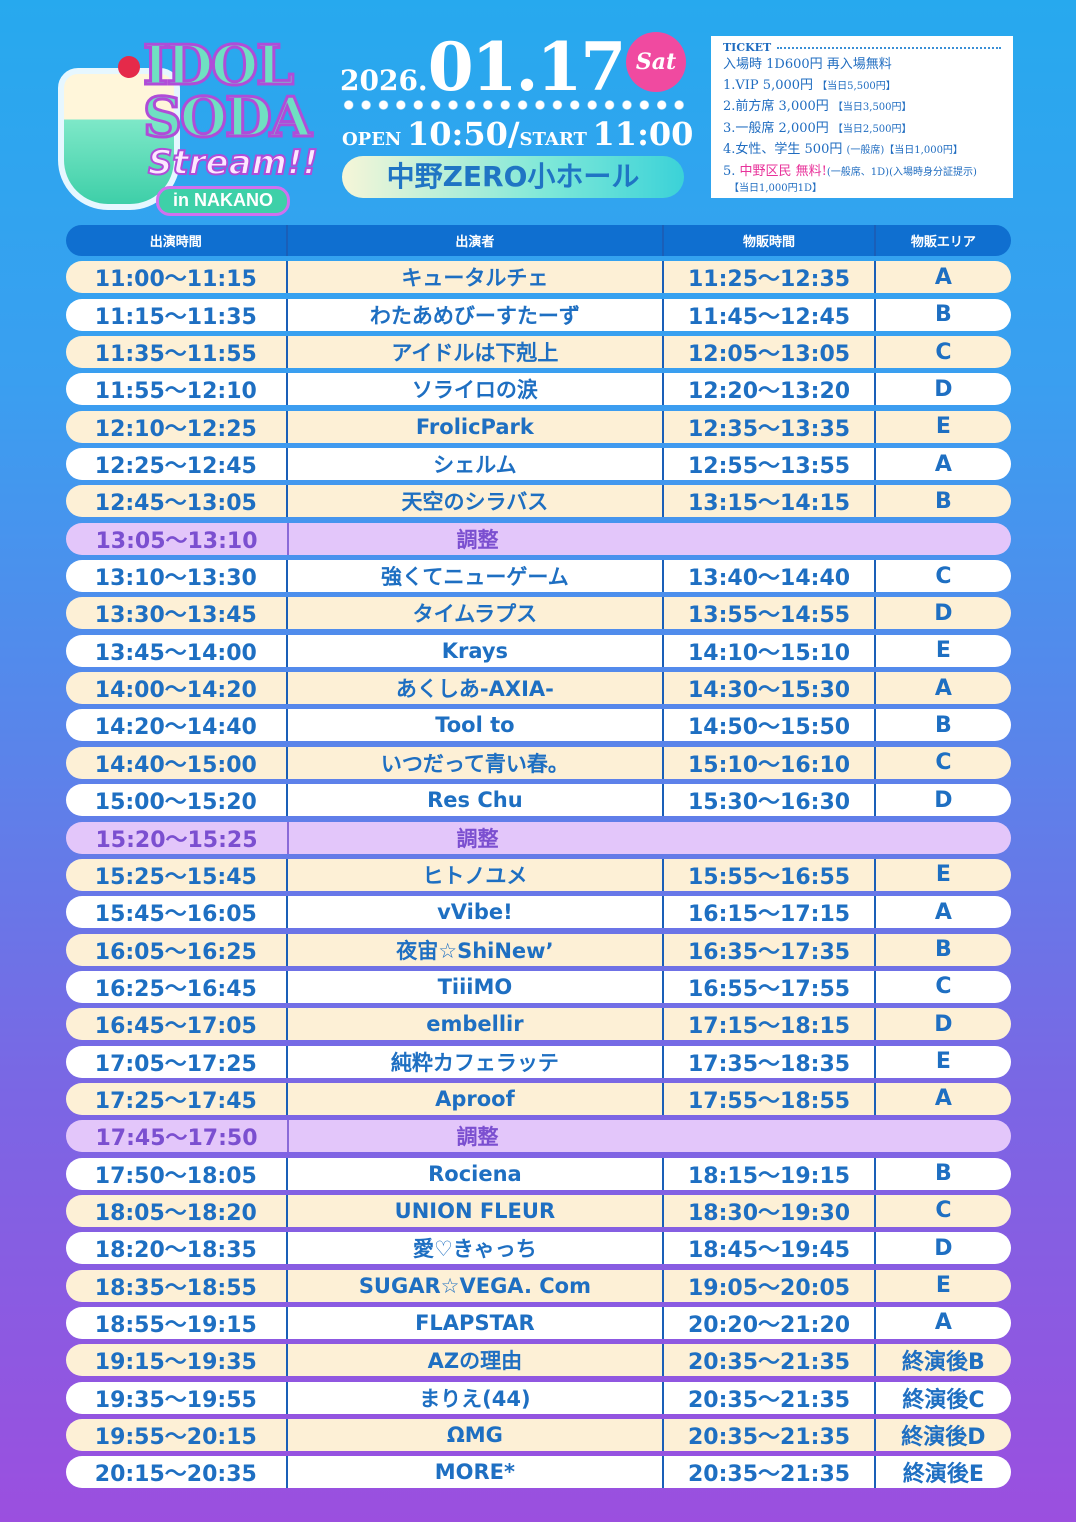 The width and height of the screenshot is (1076, 1522). What do you see at coordinates (175, 1288) in the screenshot?
I see `performance-time: 18:35〜18:55` at bounding box center [175, 1288].